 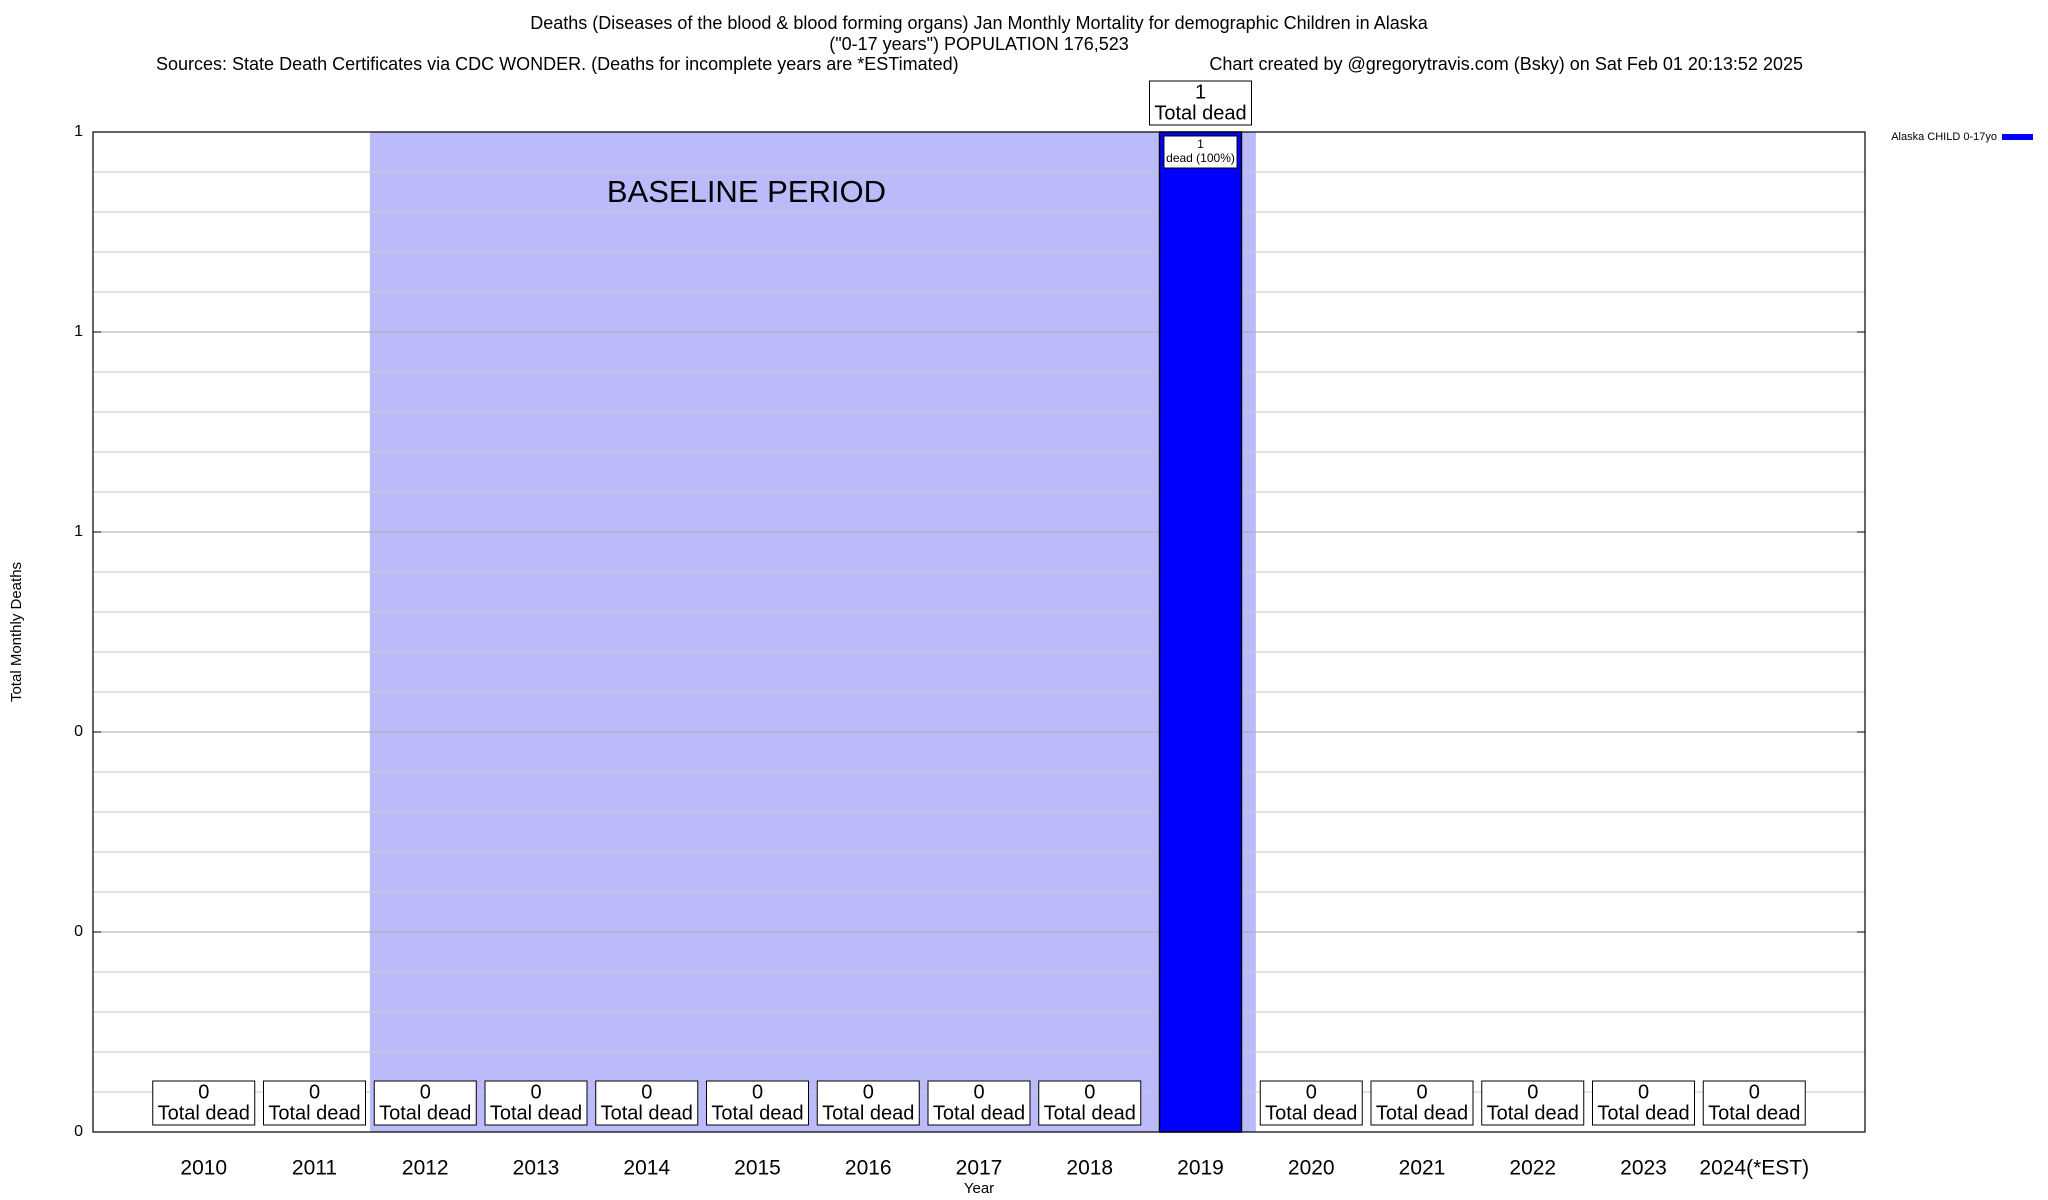 I want to click on y-axis-label: Total Monthly Deaths, so click(x=16, y=632).